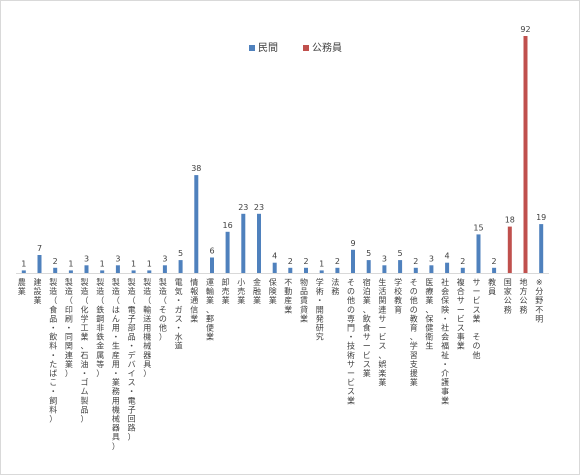 The image size is (580, 475). Describe the element at coordinates (132, 359) in the screenshot. I see `category-label-7: 製造（電子部品・デバイス・電子回路）` at that location.